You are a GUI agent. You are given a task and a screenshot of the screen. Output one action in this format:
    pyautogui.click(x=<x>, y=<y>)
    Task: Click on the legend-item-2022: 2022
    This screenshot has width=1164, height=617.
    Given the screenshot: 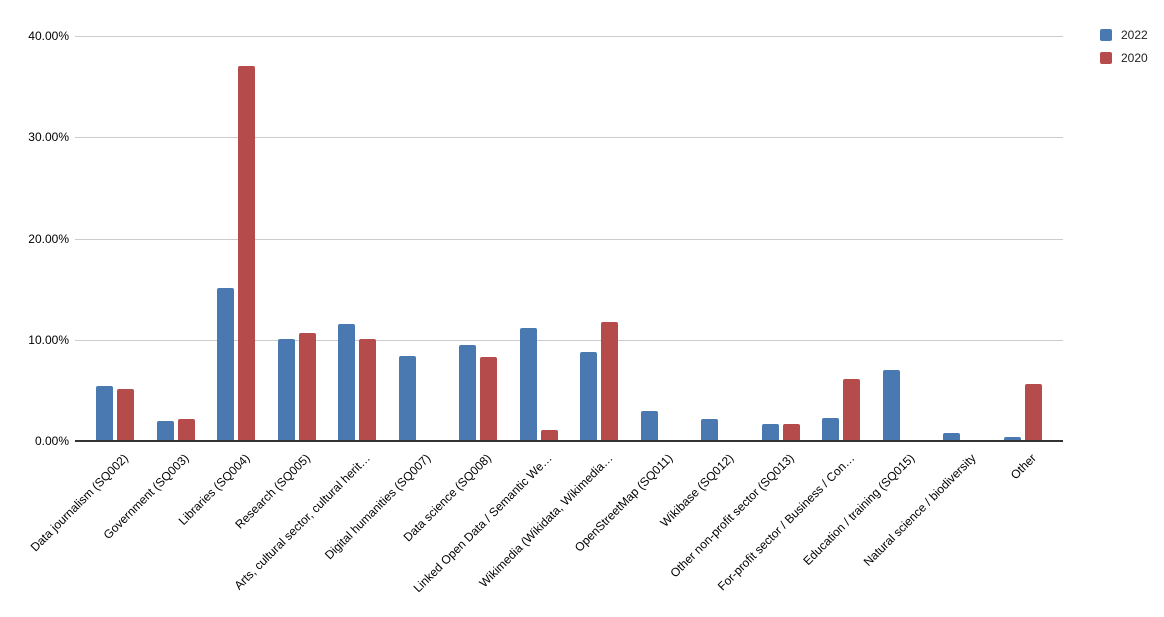 What is the action you would take?
    pyautogui.click(x=1124, y=35)
    